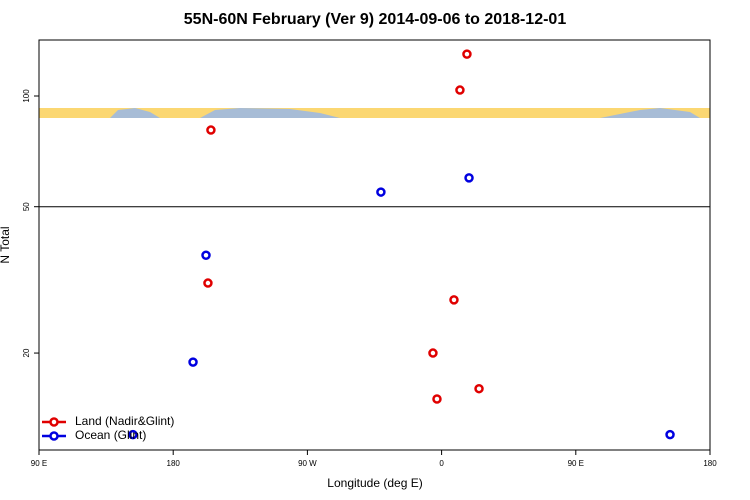 The image size is (750, 500). What do you see at coordinates (307, 463) in the screenshot?
I see `x-tick-label: 90 W` at bounding box center [307, 463].